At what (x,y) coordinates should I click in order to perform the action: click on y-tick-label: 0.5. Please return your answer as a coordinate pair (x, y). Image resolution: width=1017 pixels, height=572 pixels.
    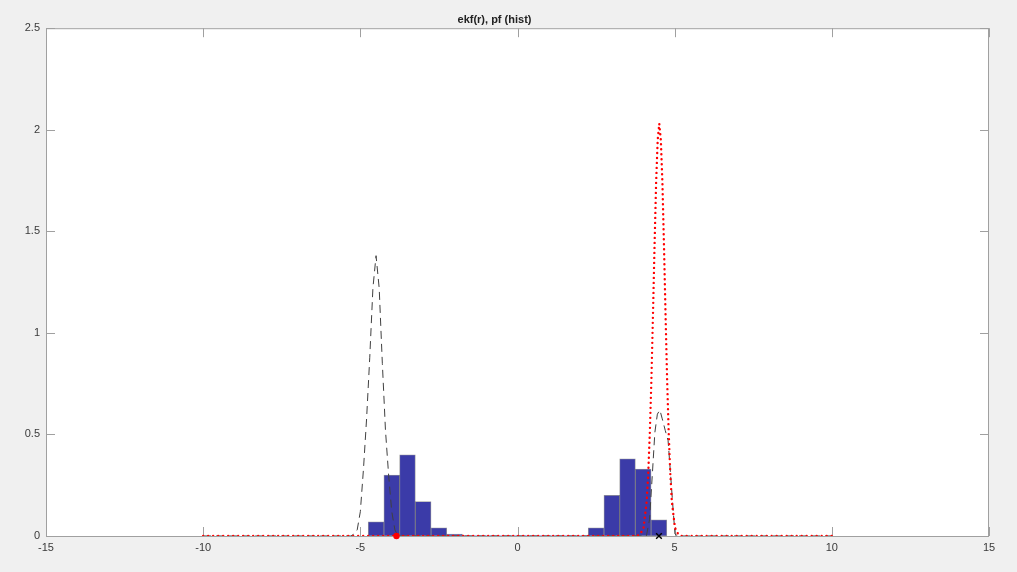
    Looking at the image, I should click on (32, 433).